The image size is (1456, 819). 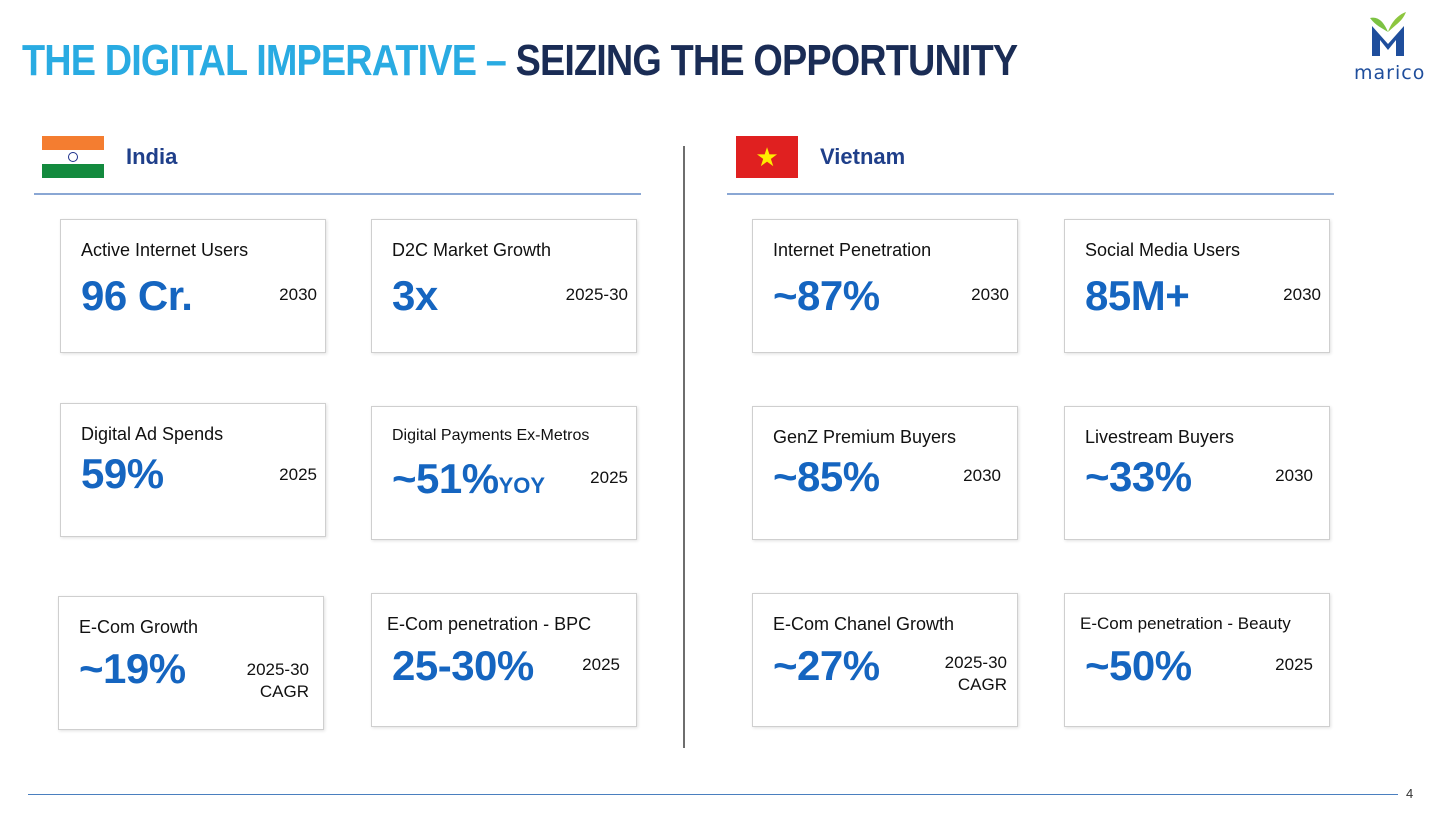 I want to click on india-flag-icon, so click(x=73, y=157).